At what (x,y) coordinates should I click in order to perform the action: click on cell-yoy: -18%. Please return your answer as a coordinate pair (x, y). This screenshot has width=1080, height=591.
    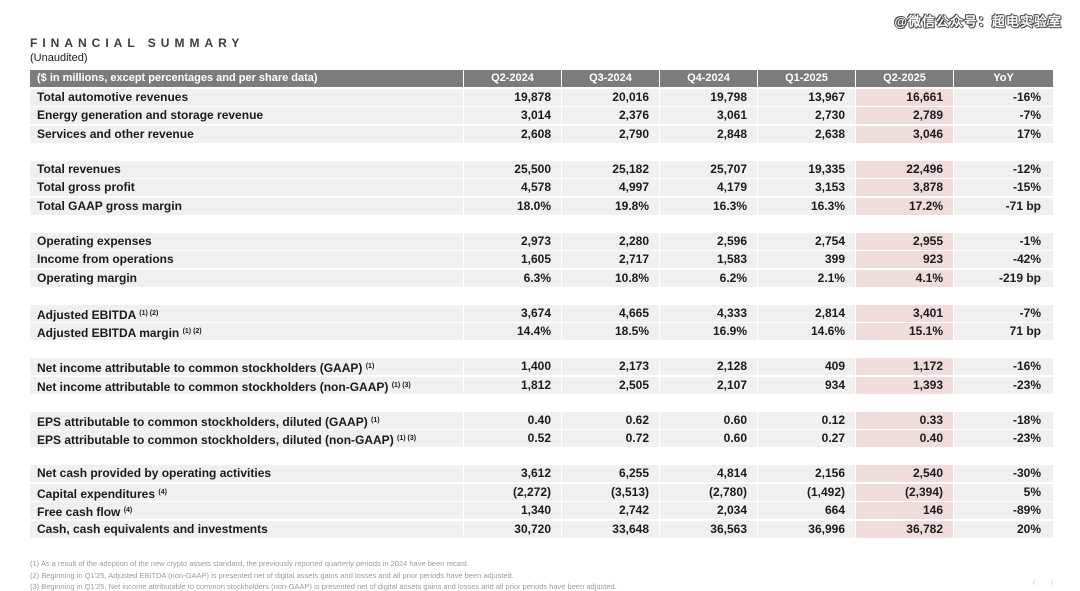
    Looking at the image, I should click on (1003, 420).